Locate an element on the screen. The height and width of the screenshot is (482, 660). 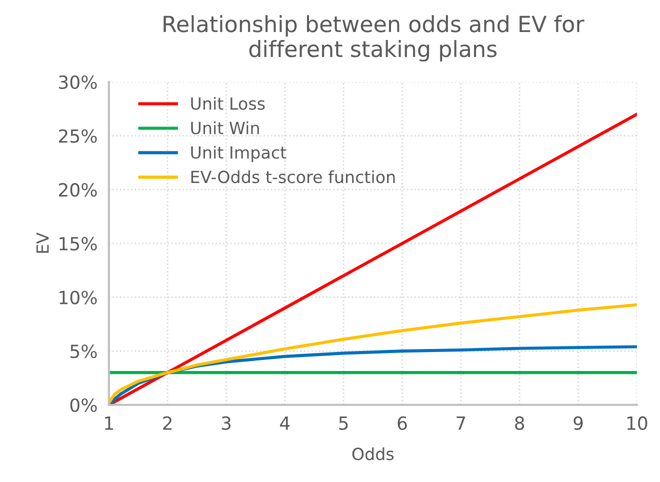
x-axis-title: Odds is located at coordinates (373, 453).